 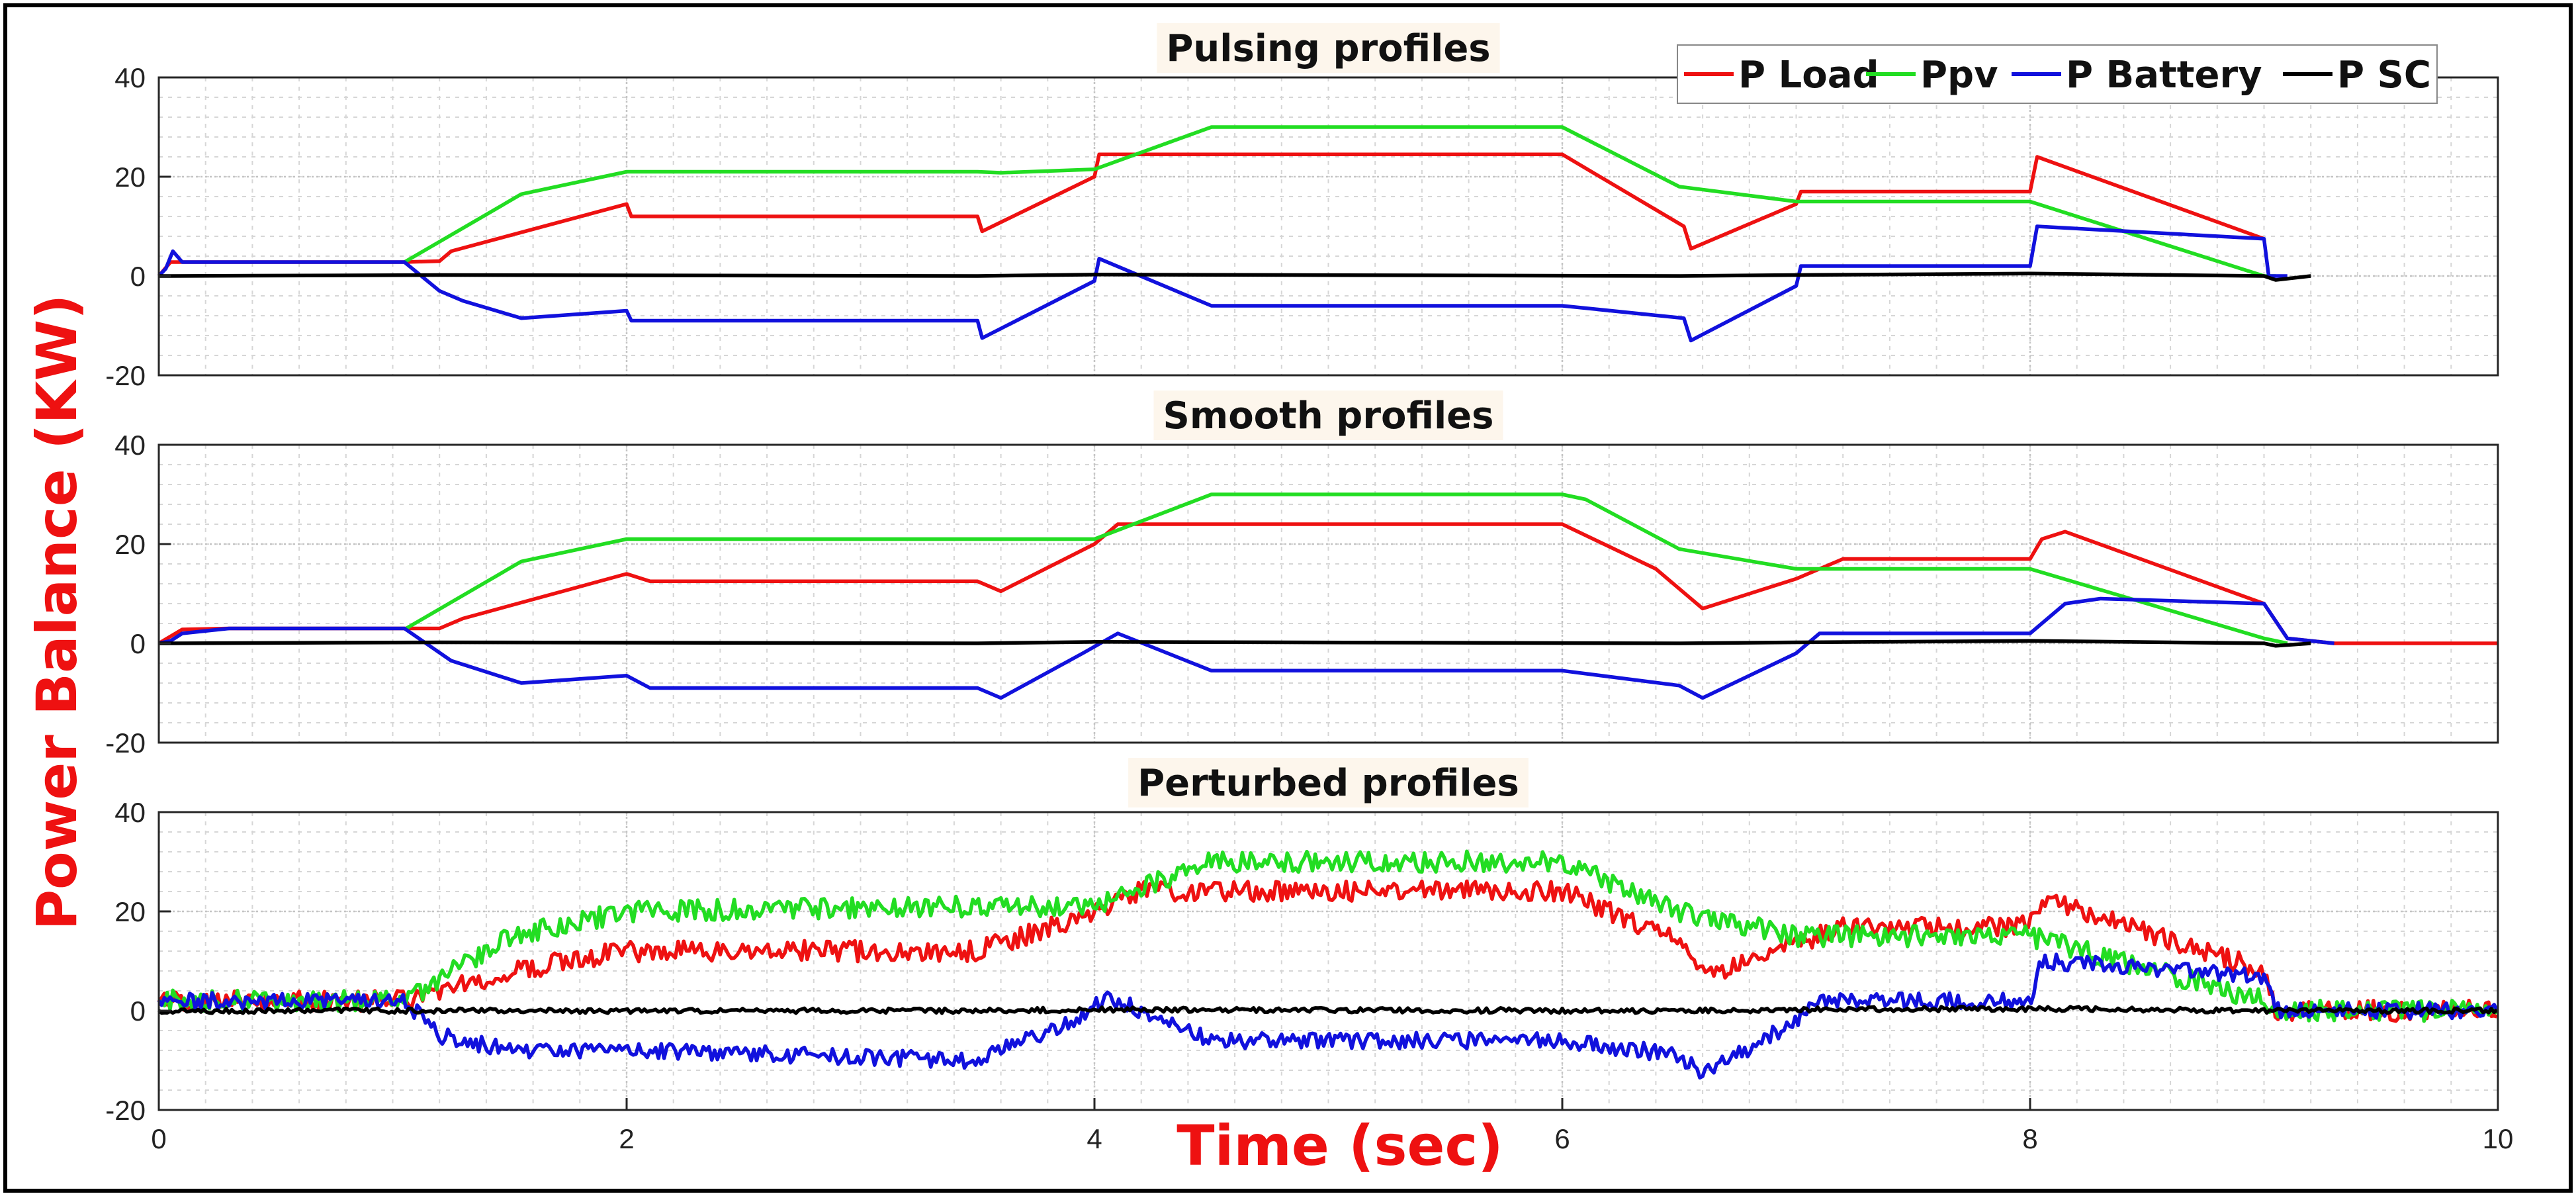 I want to click on x-tick-label: 8, so click(x=2029, y=1138).